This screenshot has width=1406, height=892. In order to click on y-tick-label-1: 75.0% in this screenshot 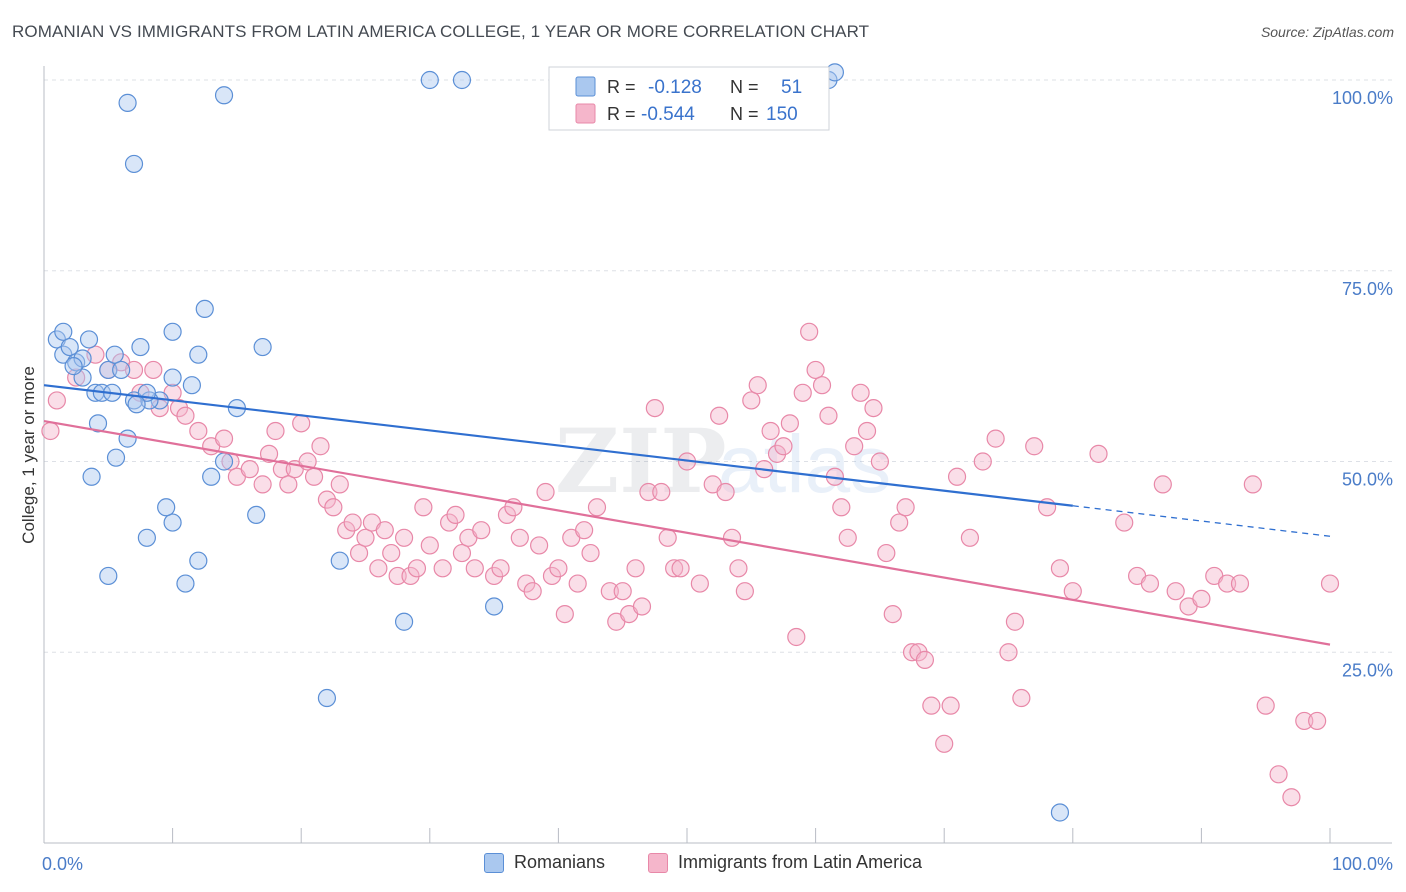, I will do `click(1367, 289)`.